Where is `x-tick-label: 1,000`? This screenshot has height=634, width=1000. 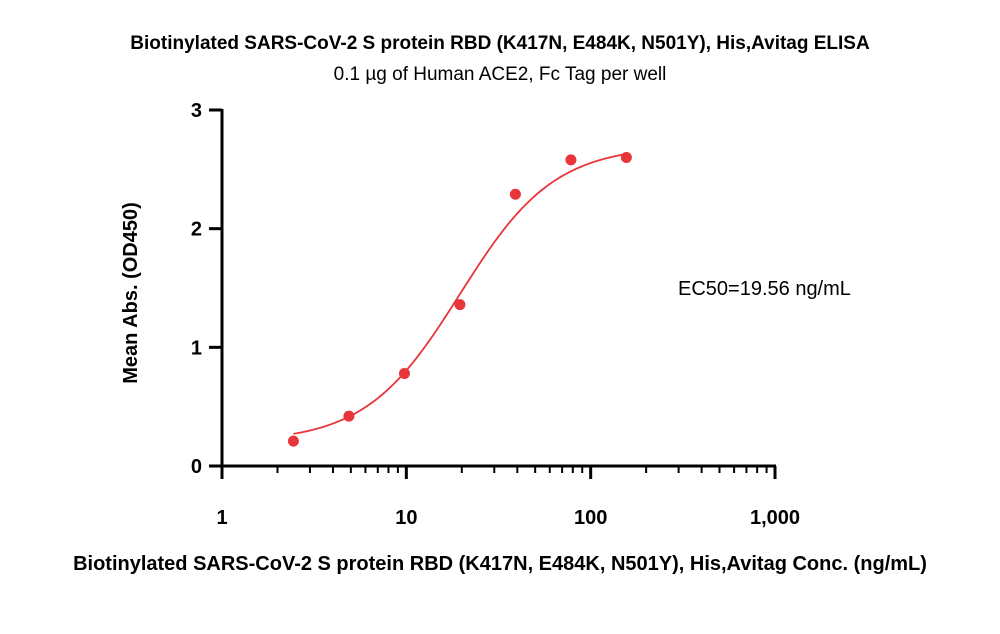
x-tick-label: 1,000 is located at coordinates (775, 518).